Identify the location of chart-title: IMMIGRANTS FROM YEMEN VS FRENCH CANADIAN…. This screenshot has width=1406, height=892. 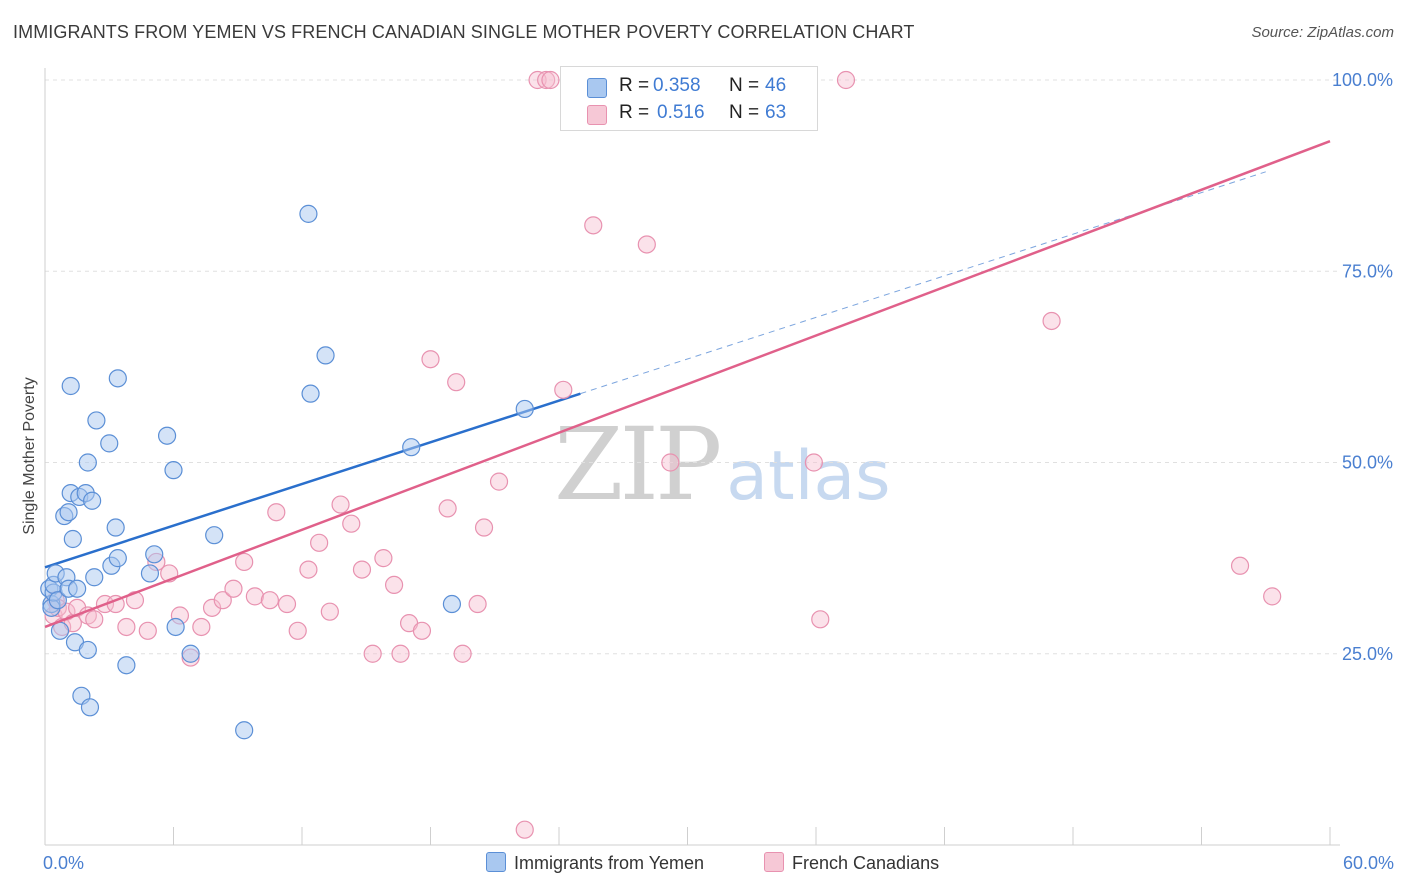
(464, 32).